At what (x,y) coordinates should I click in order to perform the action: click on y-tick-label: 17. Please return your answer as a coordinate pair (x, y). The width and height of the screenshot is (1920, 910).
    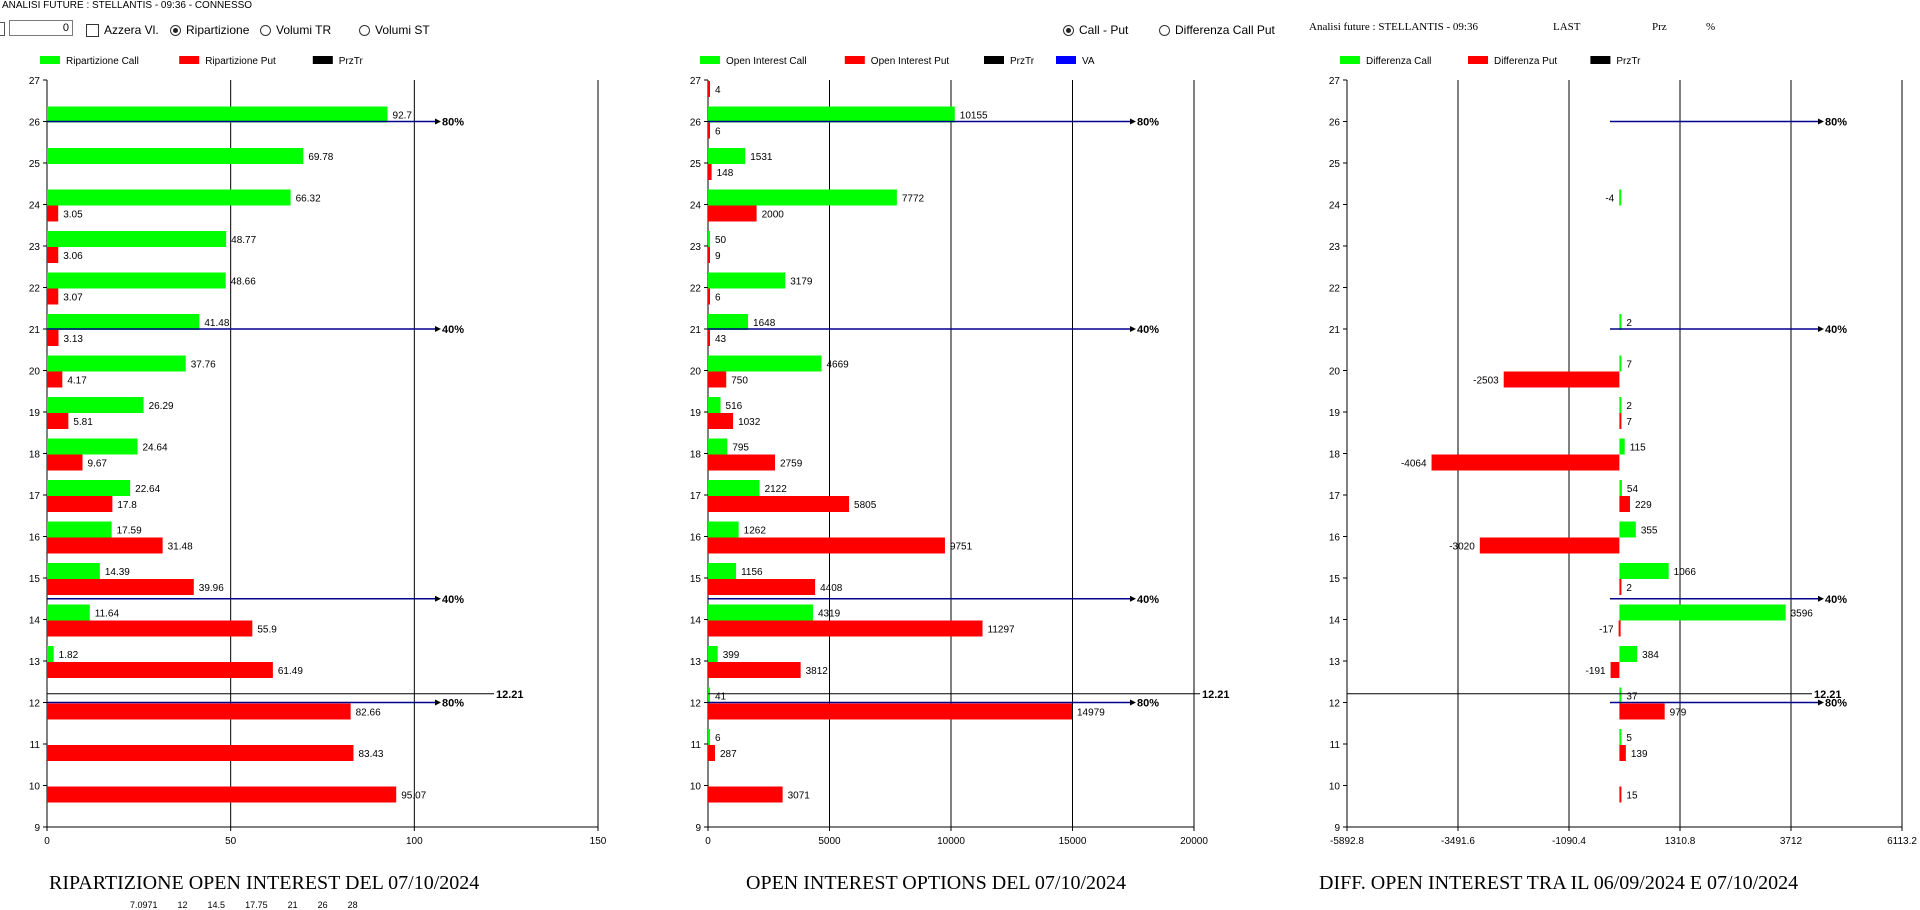
    Looking at the image, I should click on (696, 496).